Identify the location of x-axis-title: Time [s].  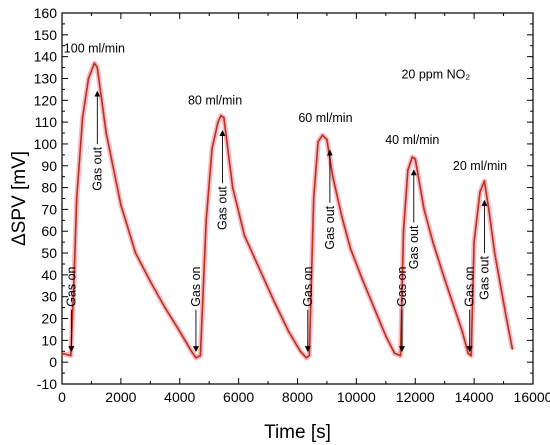
(297, 432).